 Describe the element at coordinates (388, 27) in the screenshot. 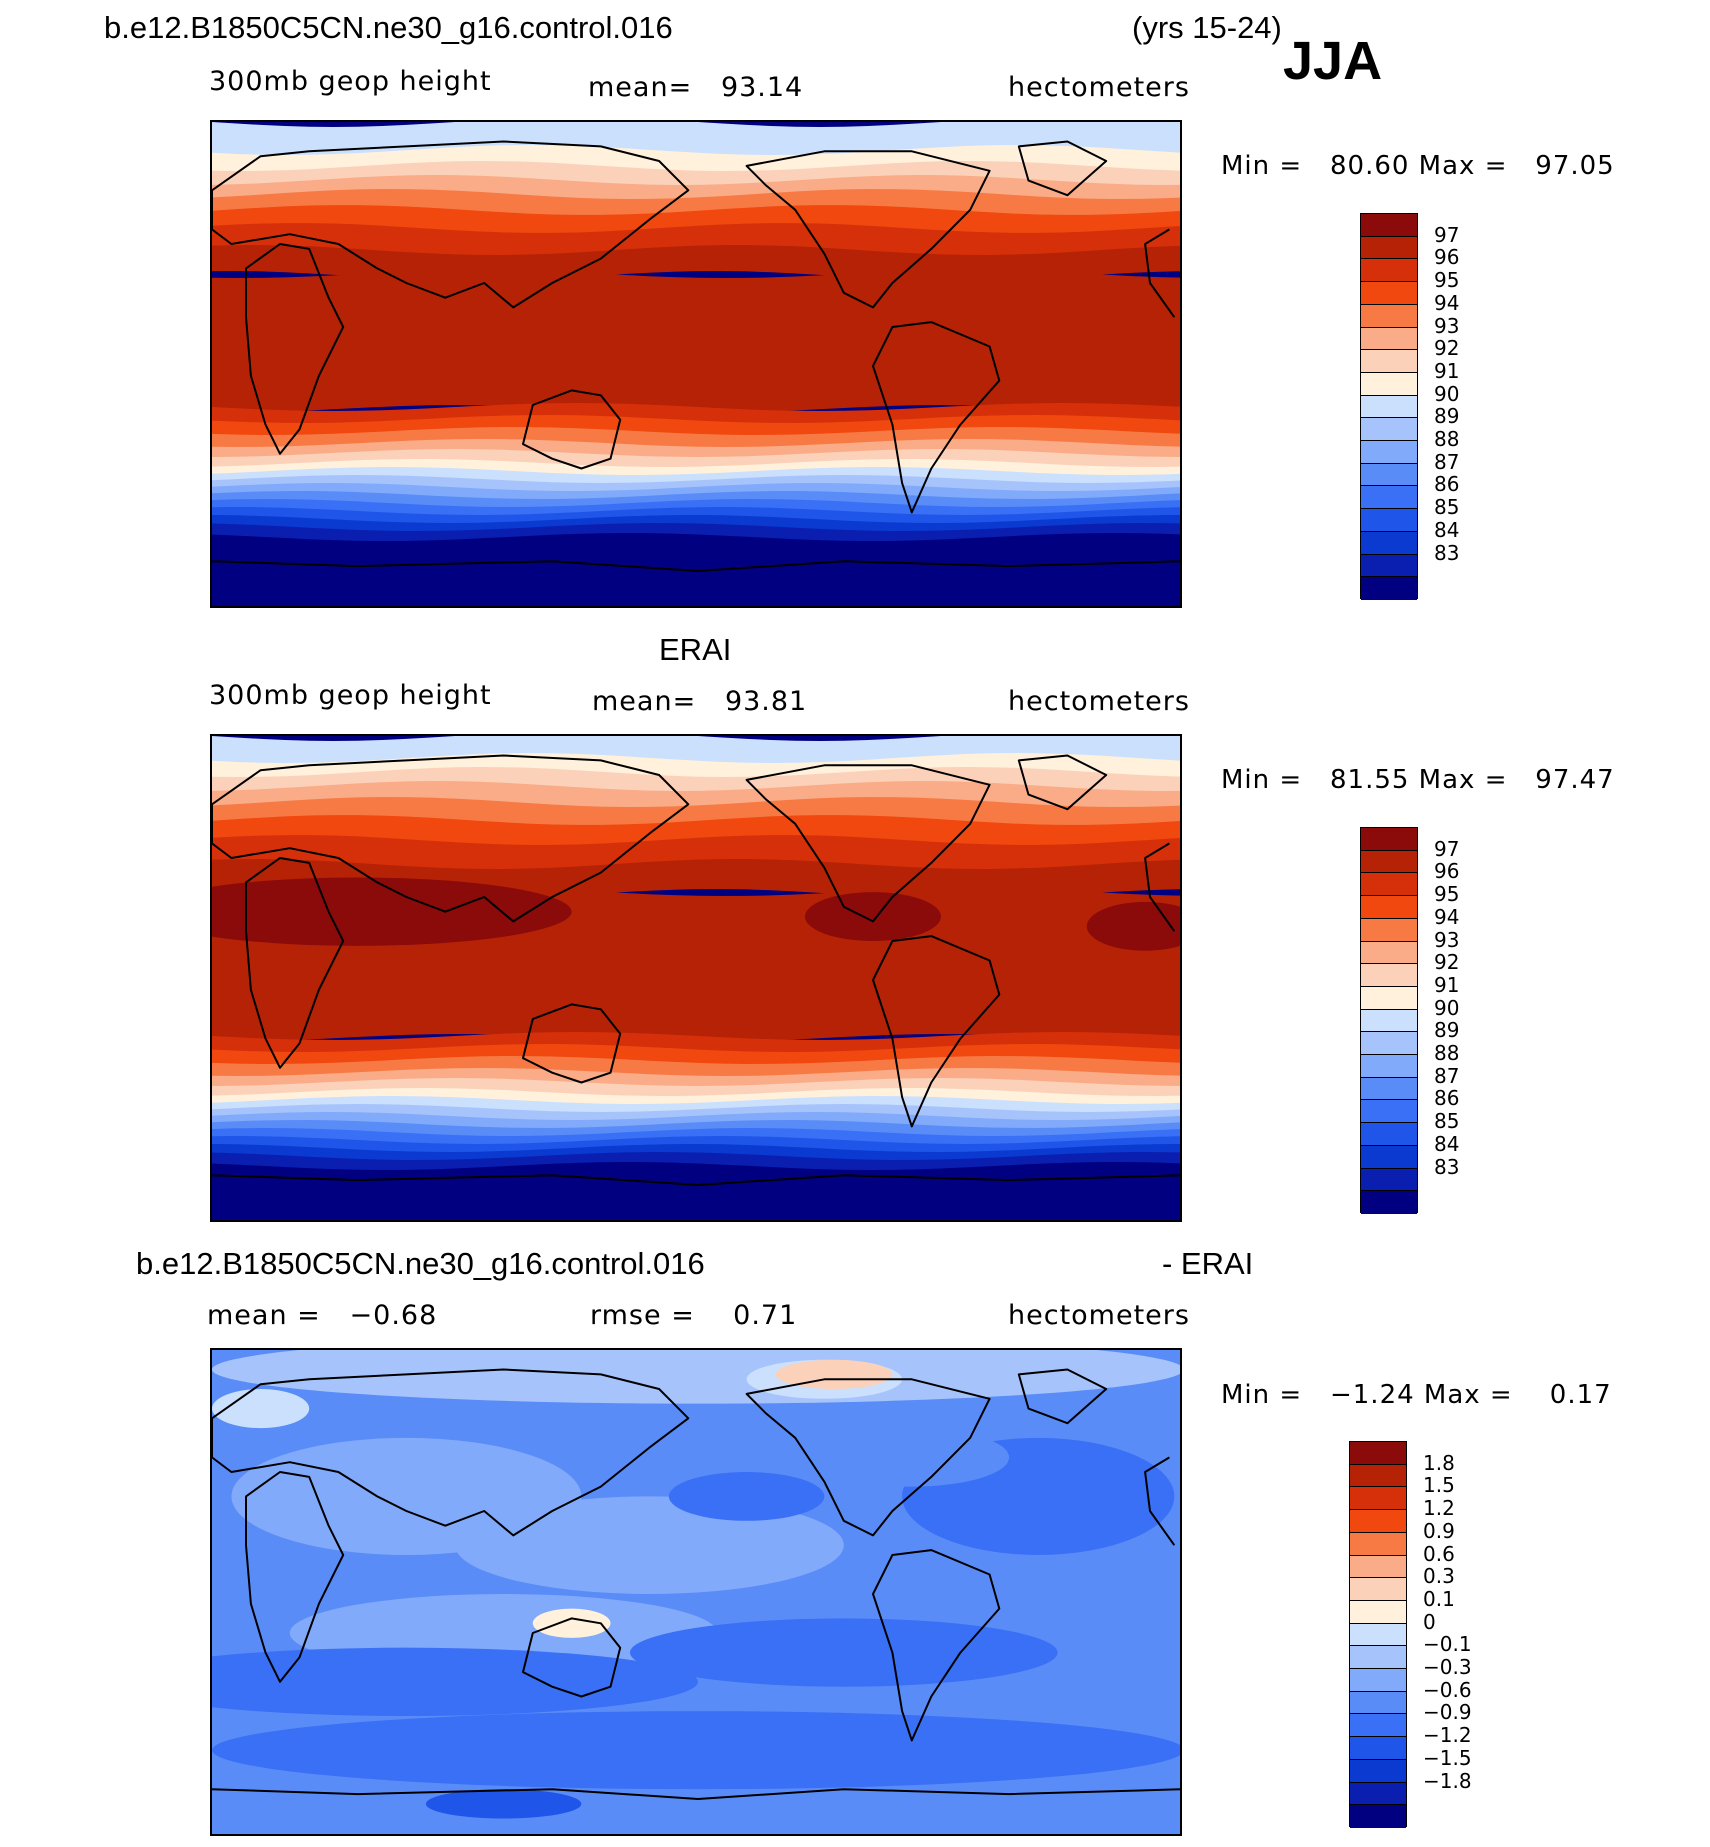

I see `case-title: b.e12.B1850C5CN.ne30_g16.control.016` at that location.